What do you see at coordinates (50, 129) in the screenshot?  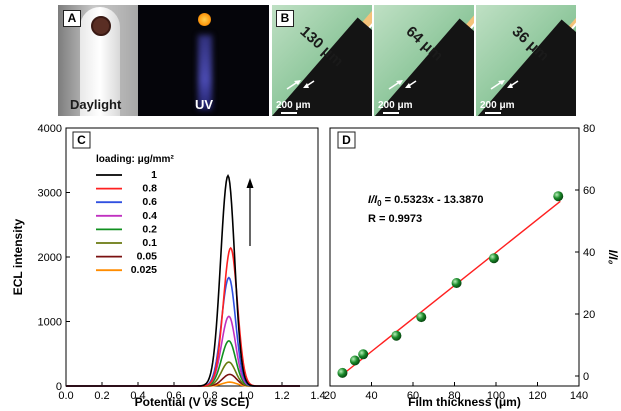 I see `y-tick-label-c: 4000` at bounding box center [50, 129].